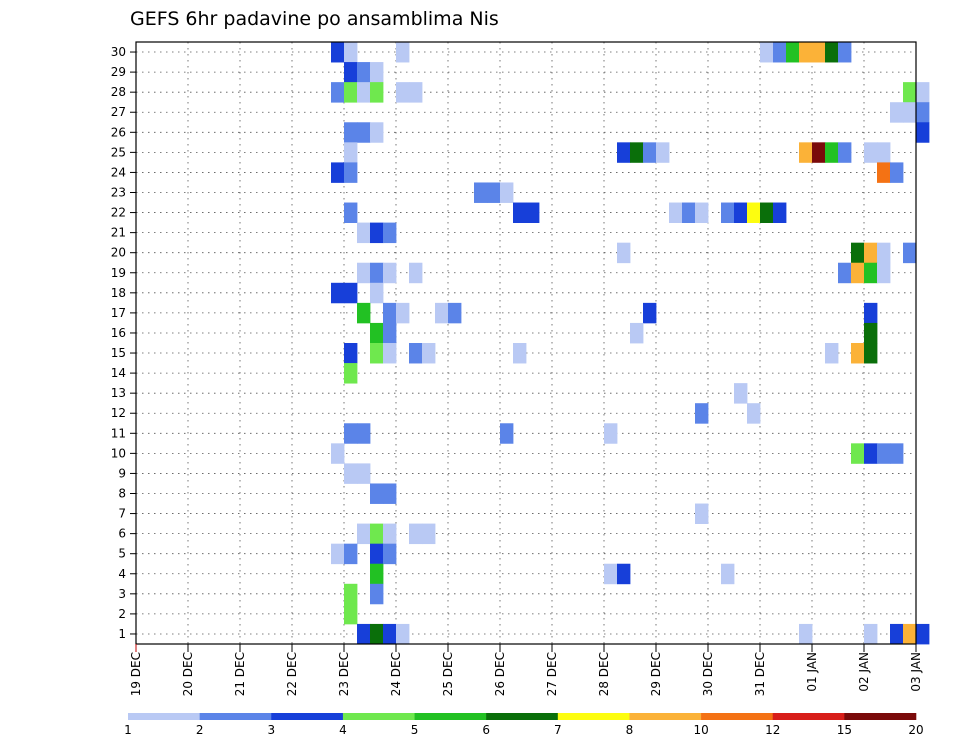  I want to click on y-tick-label: 10, so click(118, 453).